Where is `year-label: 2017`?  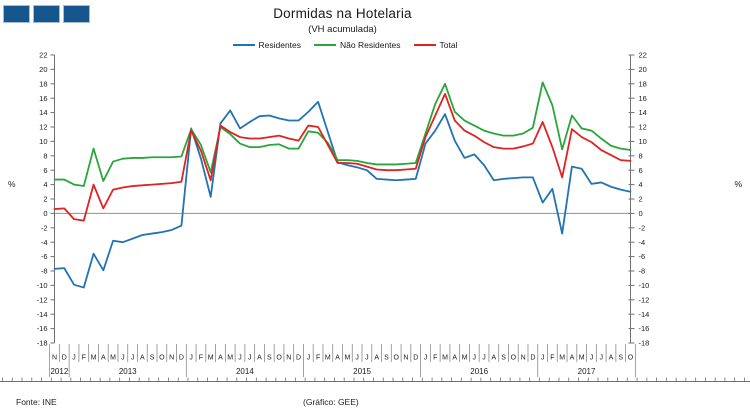
year-label: 2017 is located at coordinates (587, 371).